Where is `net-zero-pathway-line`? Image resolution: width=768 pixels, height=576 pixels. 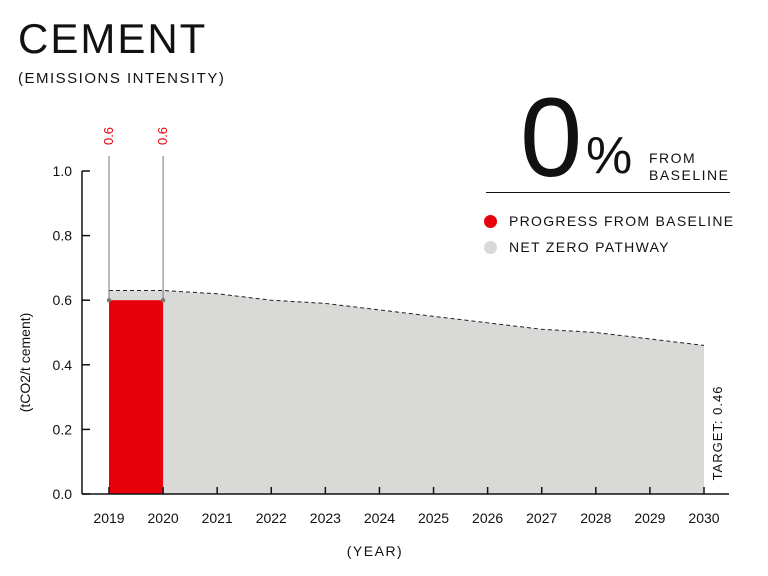 net-zero-pathway-line is located at coordinates (407, 318).